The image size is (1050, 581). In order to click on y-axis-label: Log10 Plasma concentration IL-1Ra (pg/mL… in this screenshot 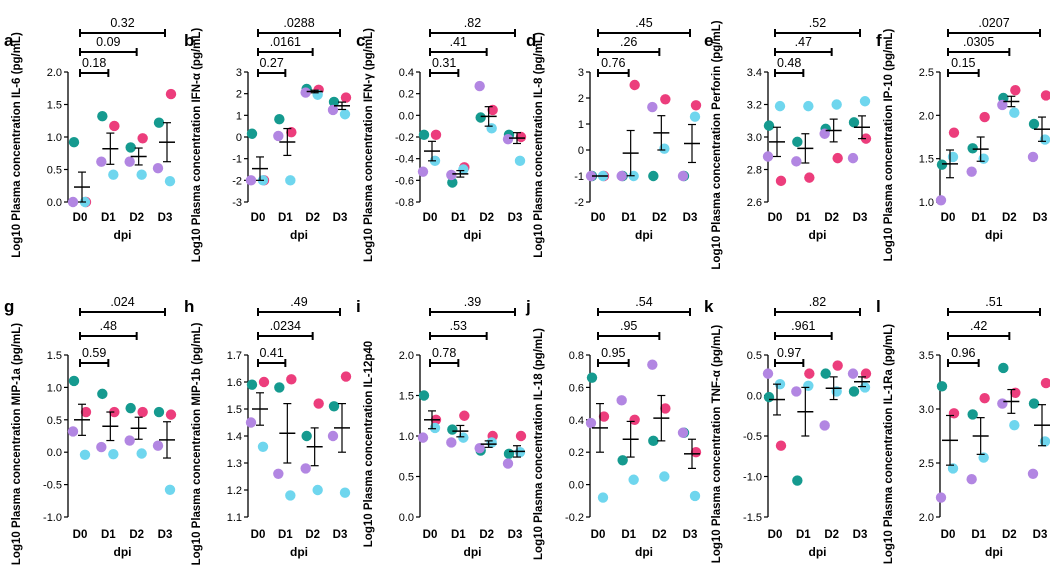, I will do `click(889, 444)`.